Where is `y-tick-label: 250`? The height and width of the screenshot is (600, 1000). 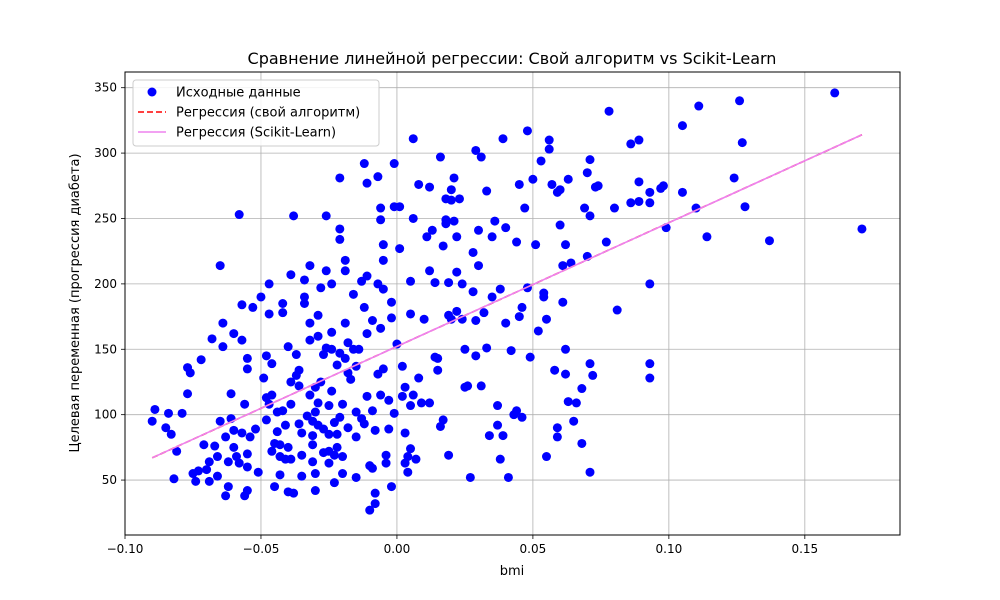 y-tick-label: 250 is located at coordinates (105, 218).